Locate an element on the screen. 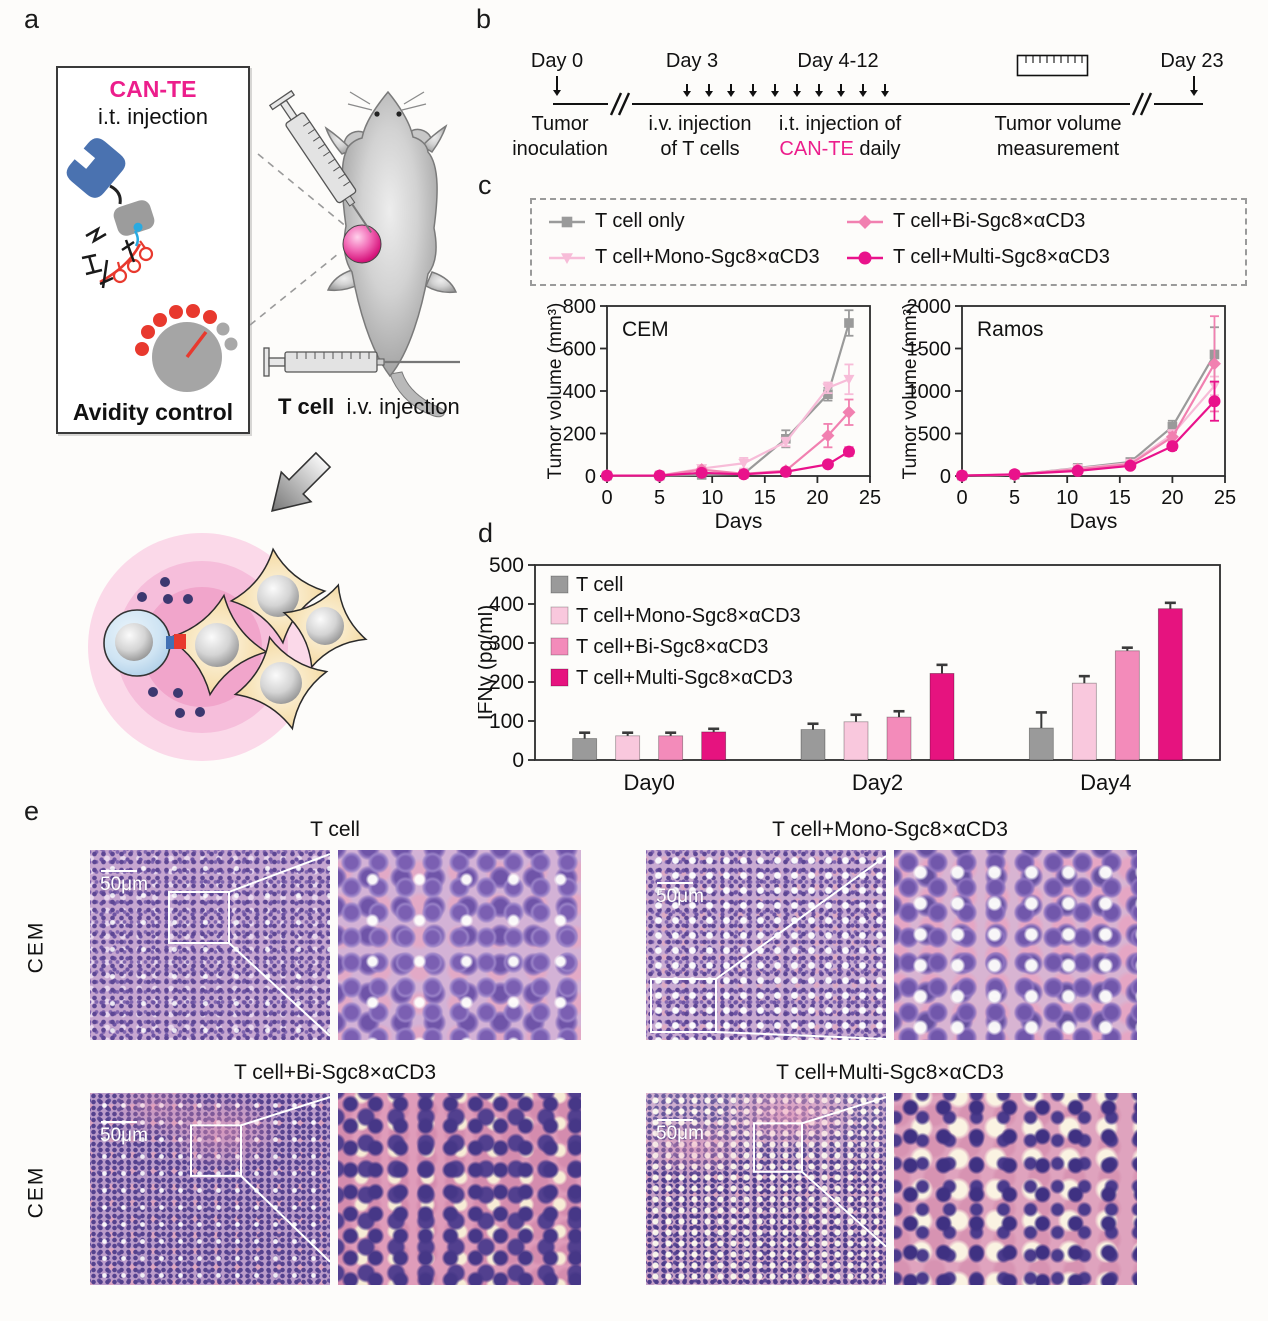 Image resolution: width=1268 pixels, height=1321 pixels. histology-tcell-overview: 50μm is located at coordinates (210, 945).